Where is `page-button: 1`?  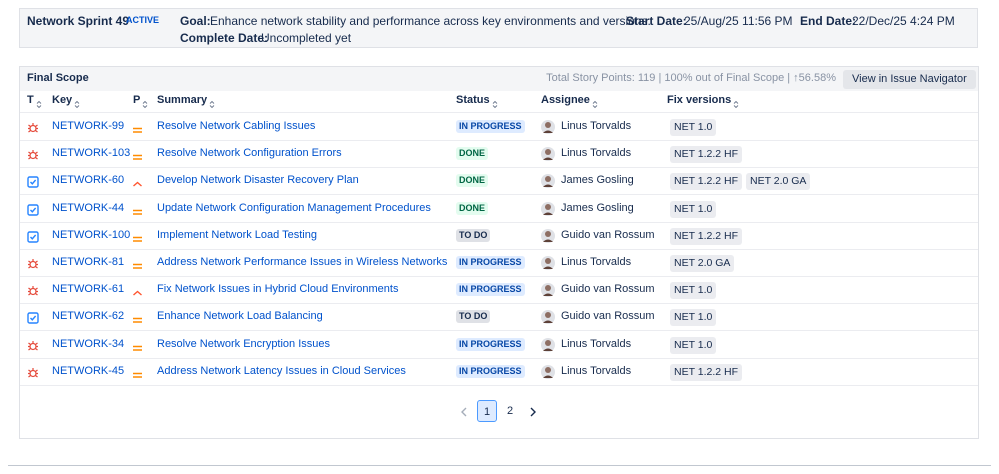 page-button: 1 is located at coordinates (487, 411).